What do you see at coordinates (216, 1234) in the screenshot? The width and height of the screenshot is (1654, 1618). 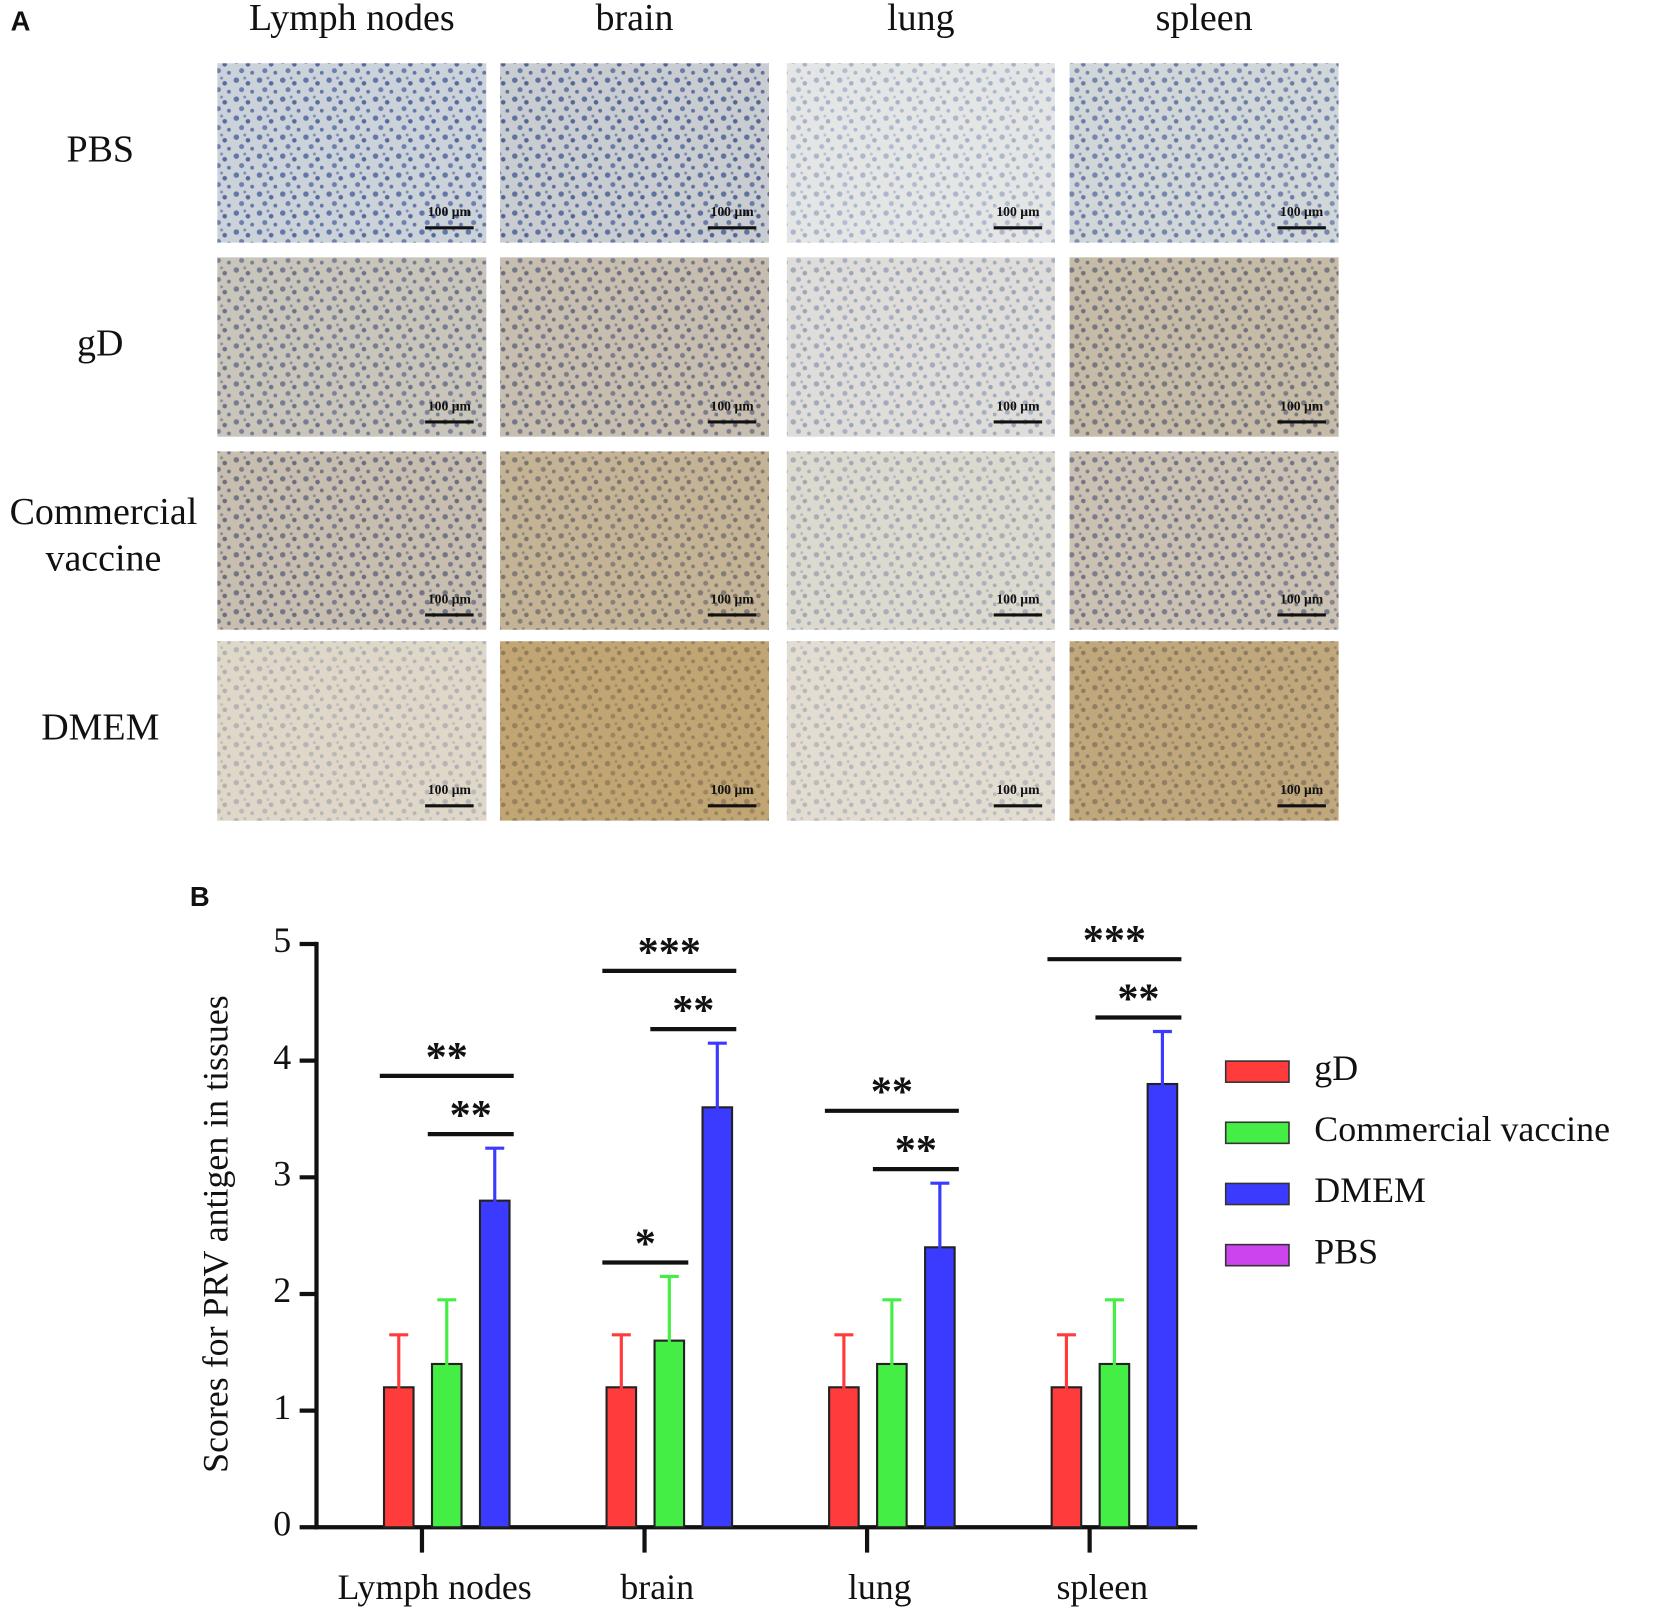 I see `y-axis-label: Scores for PRV antigen in tissues` at bounding box center [216, 1234].